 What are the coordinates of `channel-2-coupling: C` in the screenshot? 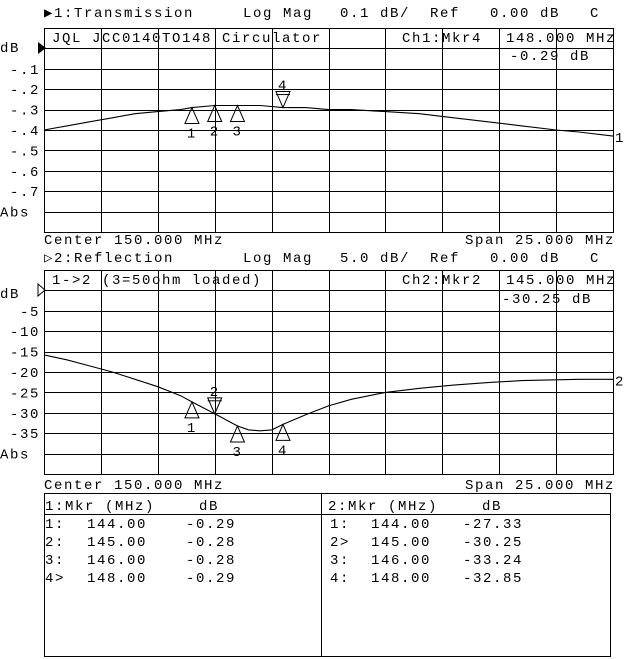 It's located at (595, 259).